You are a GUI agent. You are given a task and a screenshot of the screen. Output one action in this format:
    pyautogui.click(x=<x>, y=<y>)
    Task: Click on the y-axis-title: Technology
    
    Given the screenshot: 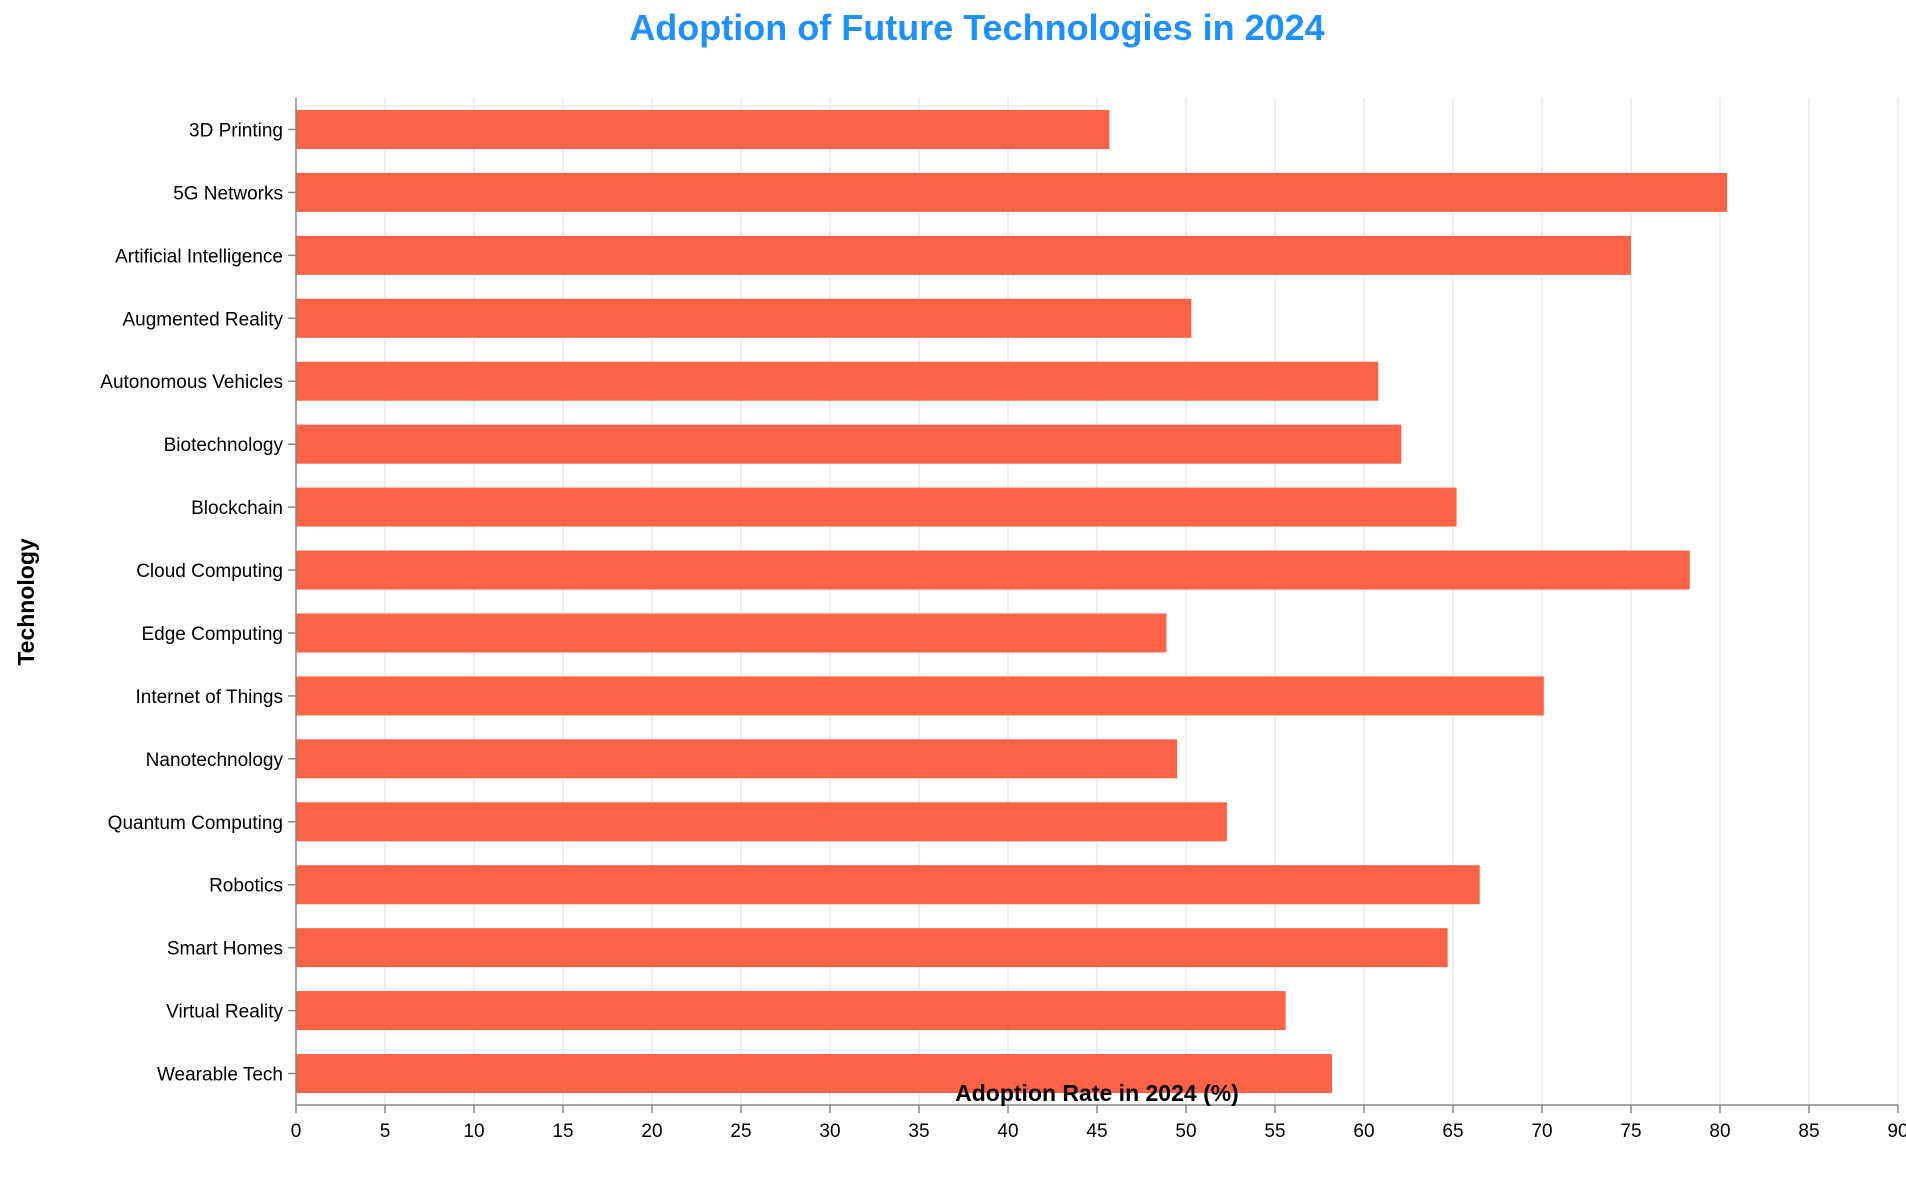 What is the action you would take?
    pyautogui.click(x=26, y=602)
    